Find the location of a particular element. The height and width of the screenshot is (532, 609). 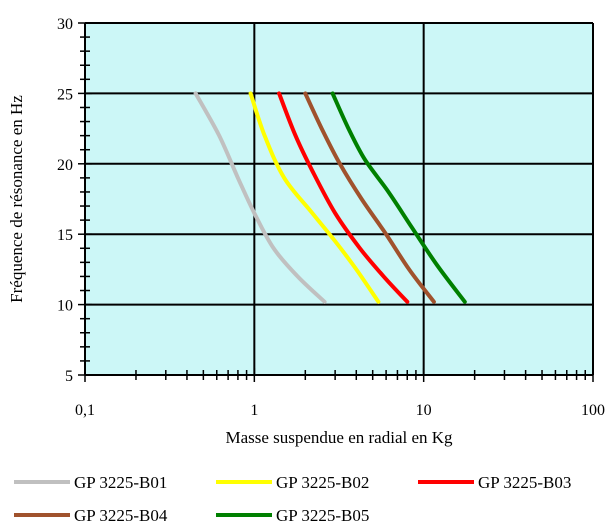

x-axis-title: Masse suspendue en radial en Kg is located at coordinates (339, 437).